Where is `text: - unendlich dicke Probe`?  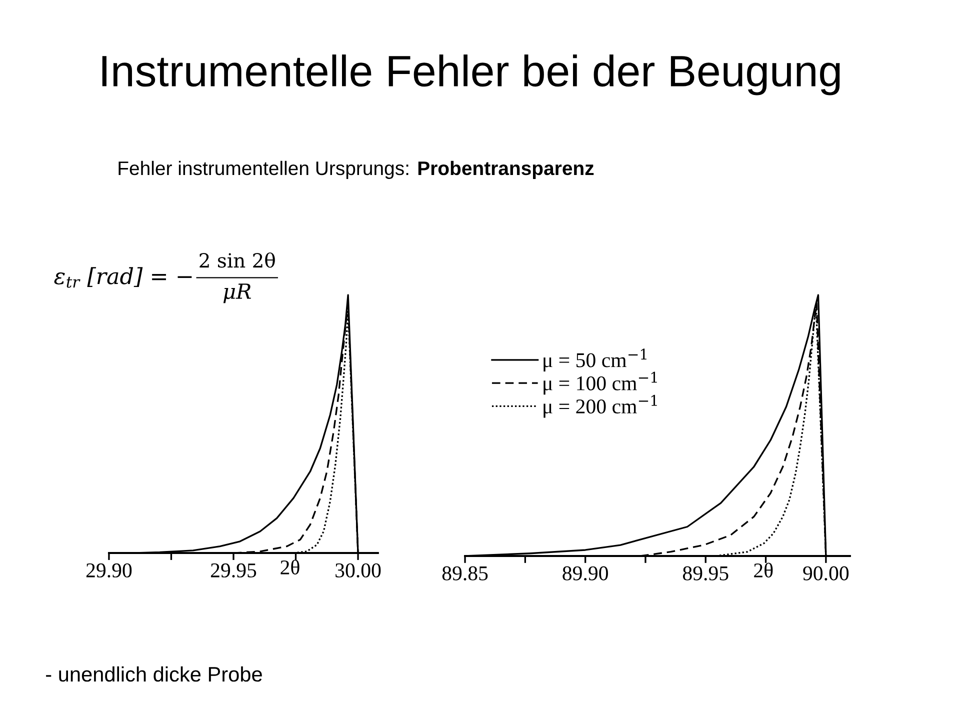 text: - unendlich dicke Probe is located at coordinates (154, 674).